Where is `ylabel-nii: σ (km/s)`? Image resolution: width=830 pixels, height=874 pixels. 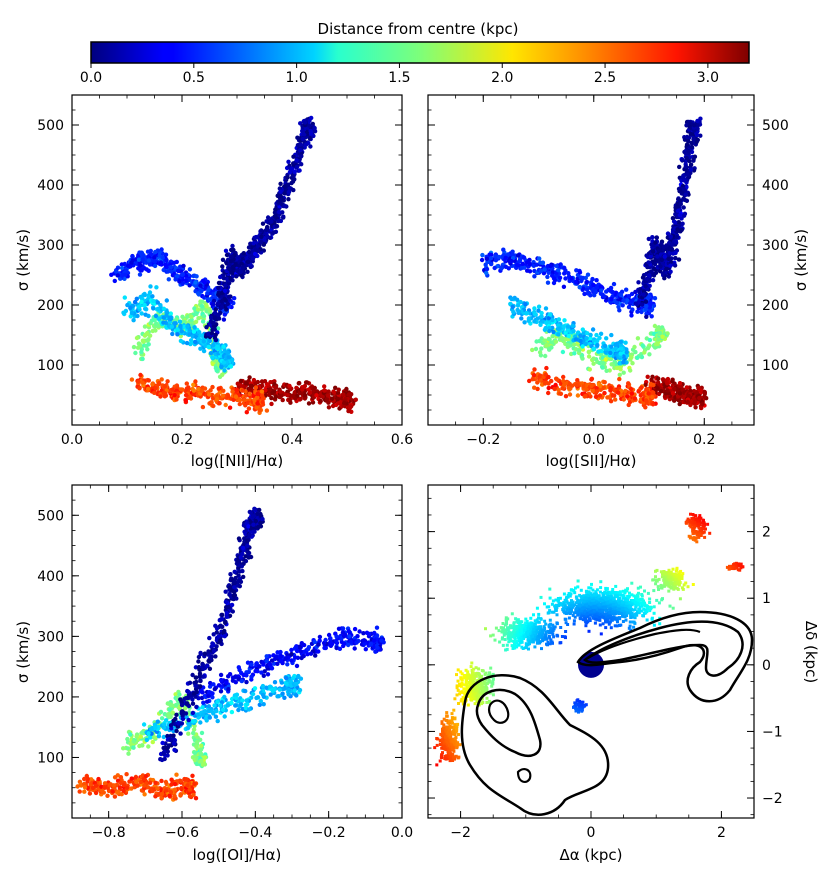
ylabel-nii: σ (km/s) is located at coordinates (23, 260).